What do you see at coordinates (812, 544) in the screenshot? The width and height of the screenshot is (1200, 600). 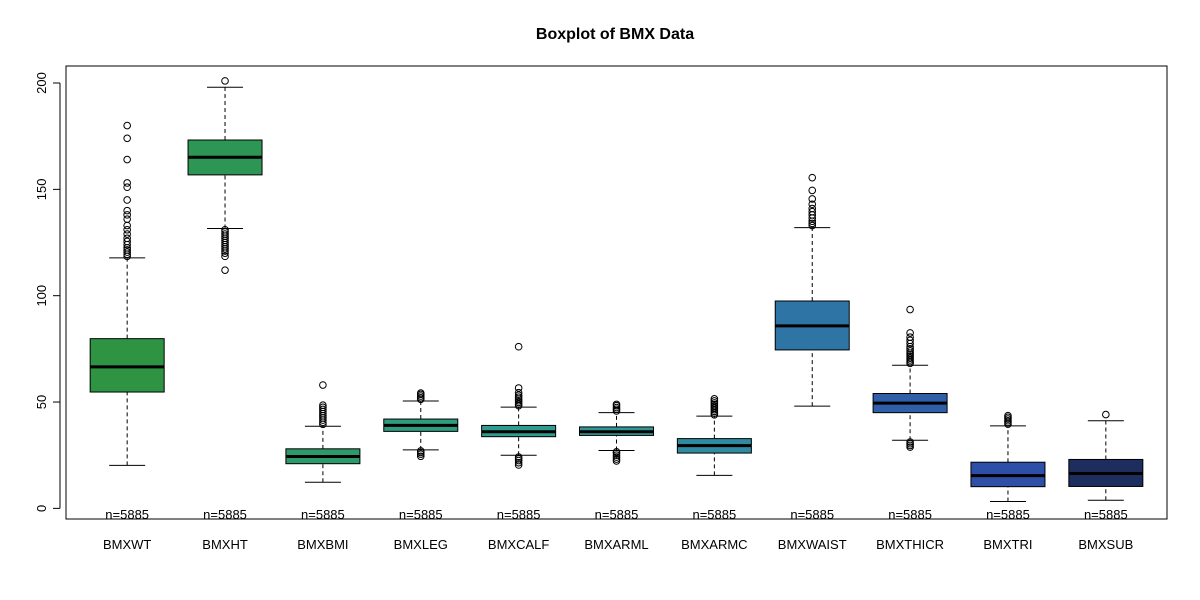 I see `x-category-label: BMXWAIST` at bounding box center [812, 544].